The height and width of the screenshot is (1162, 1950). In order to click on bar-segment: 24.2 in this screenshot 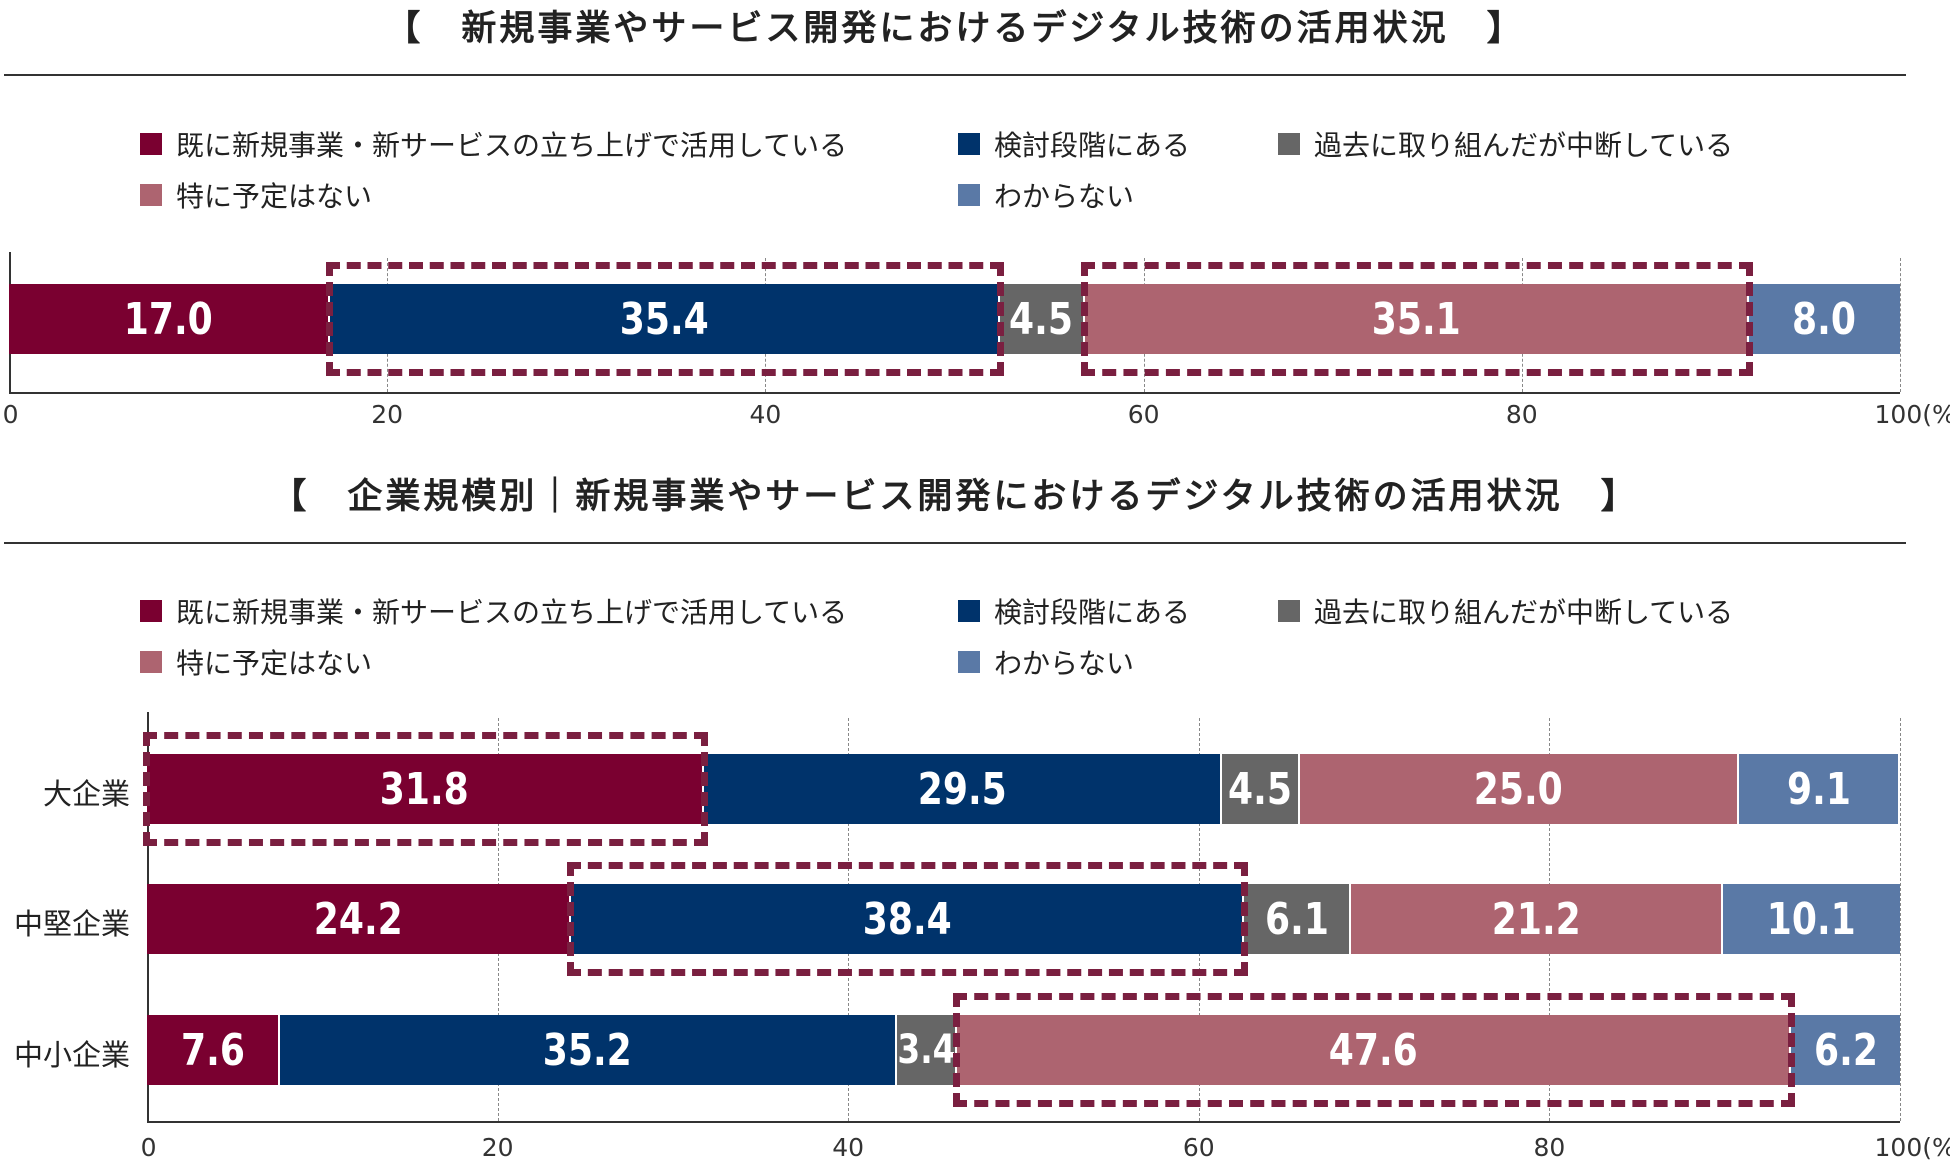, I will do `click(359, 919)`.